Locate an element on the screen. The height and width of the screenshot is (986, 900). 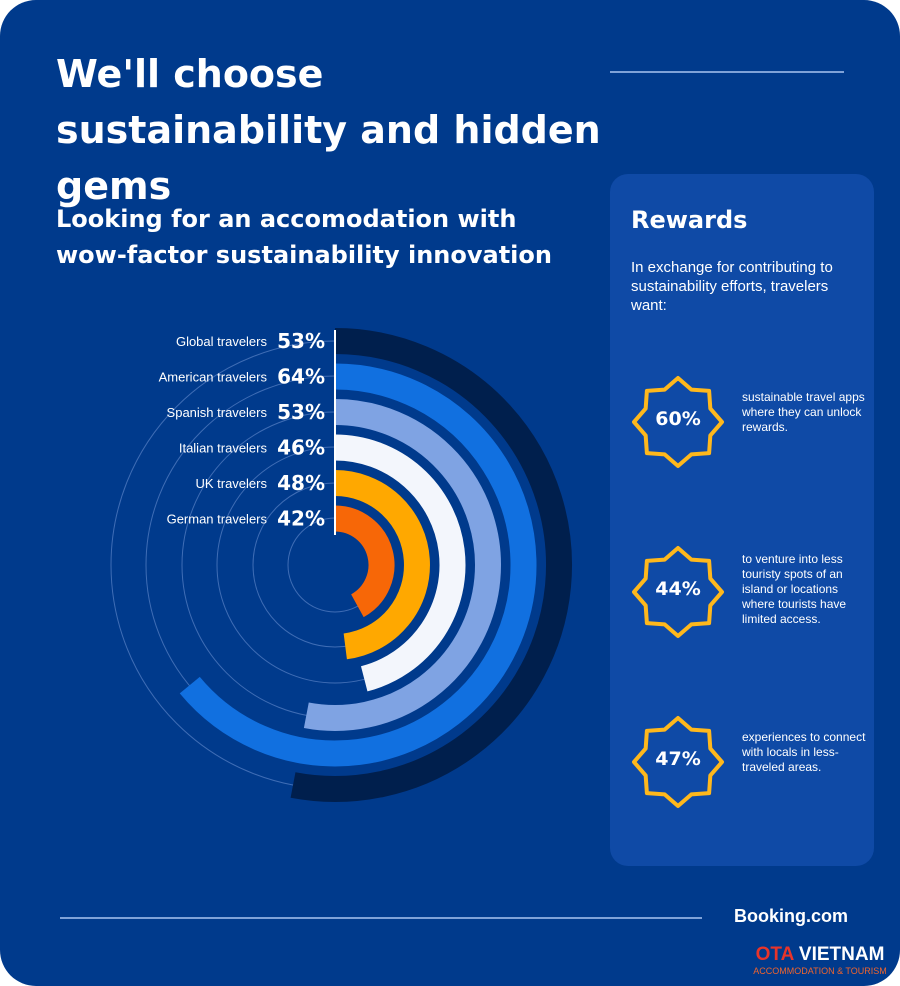
reward-value: 44% is located at coordinates (678, 589).